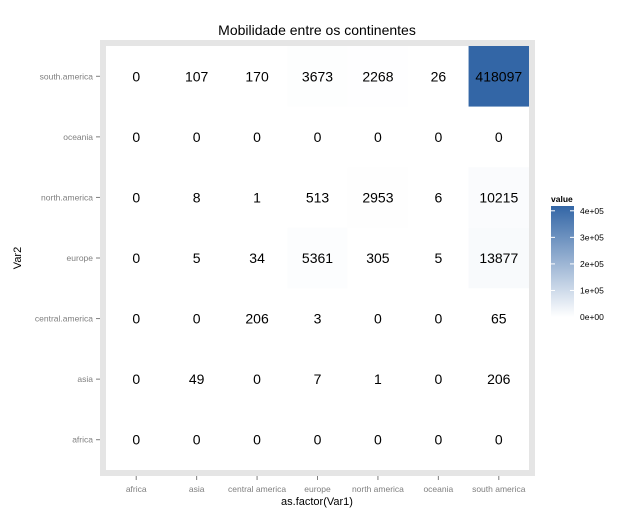 The width and height of the screenshot is (643, 519). Describe the element at coordinates (67, 76) in the screenshot. I see `y-tick-label: south.america` at that location.